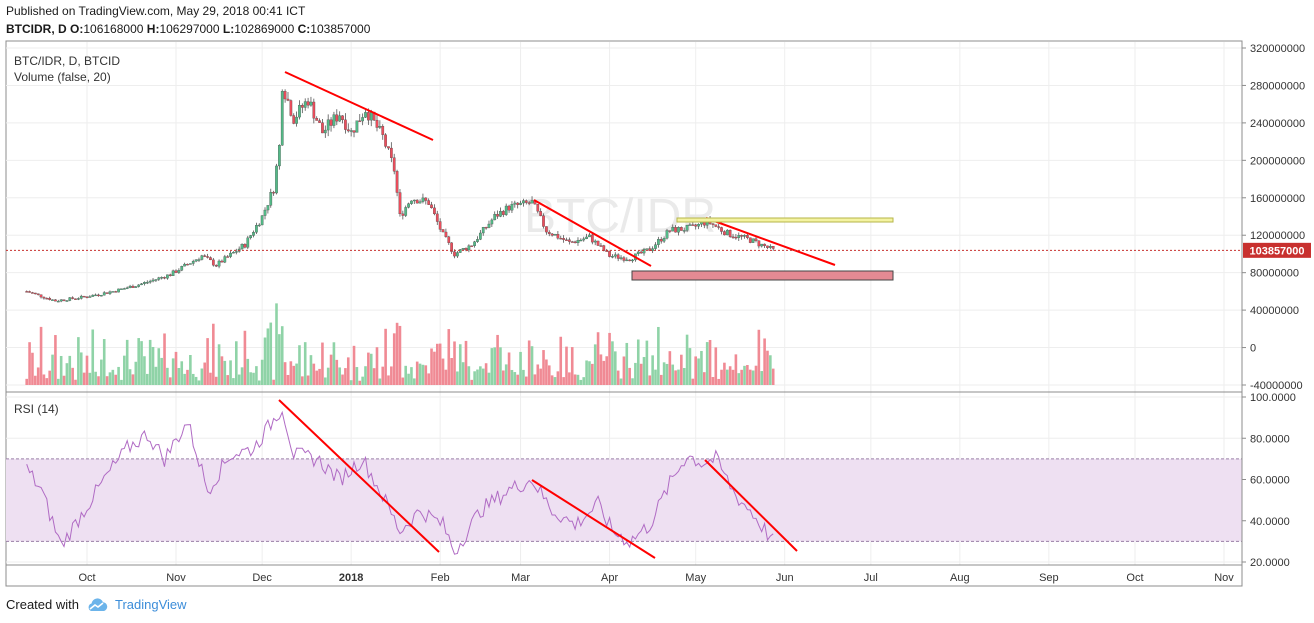 Image resolution: width=1314 pixels, height=623 pixels. I want to click on y-tick-label: 320000000, so click(1277, 49).